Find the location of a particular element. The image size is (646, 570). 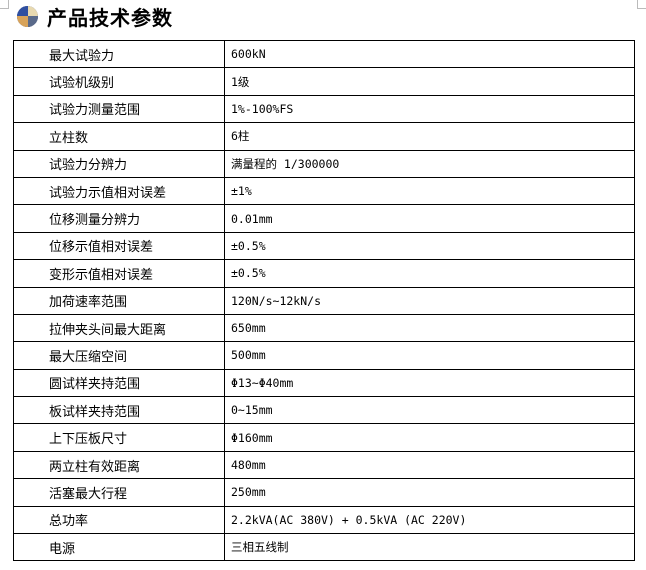

table-row: 最大试验力 600kN is located at coordinates (324, 54).